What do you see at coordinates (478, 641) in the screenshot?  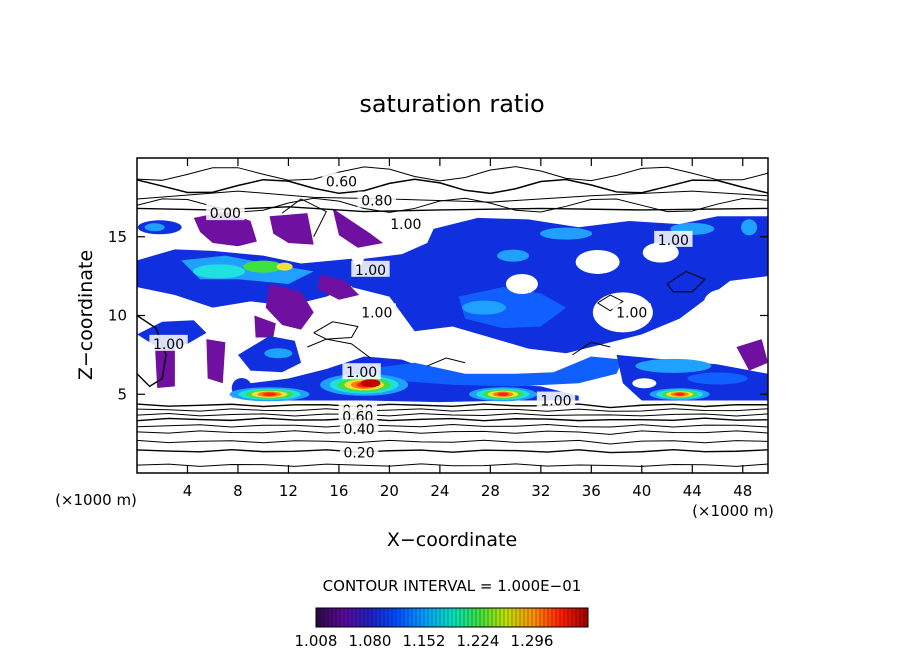 I see `colorbar-tick-label: 1.224` at bounding box center [478, 641].